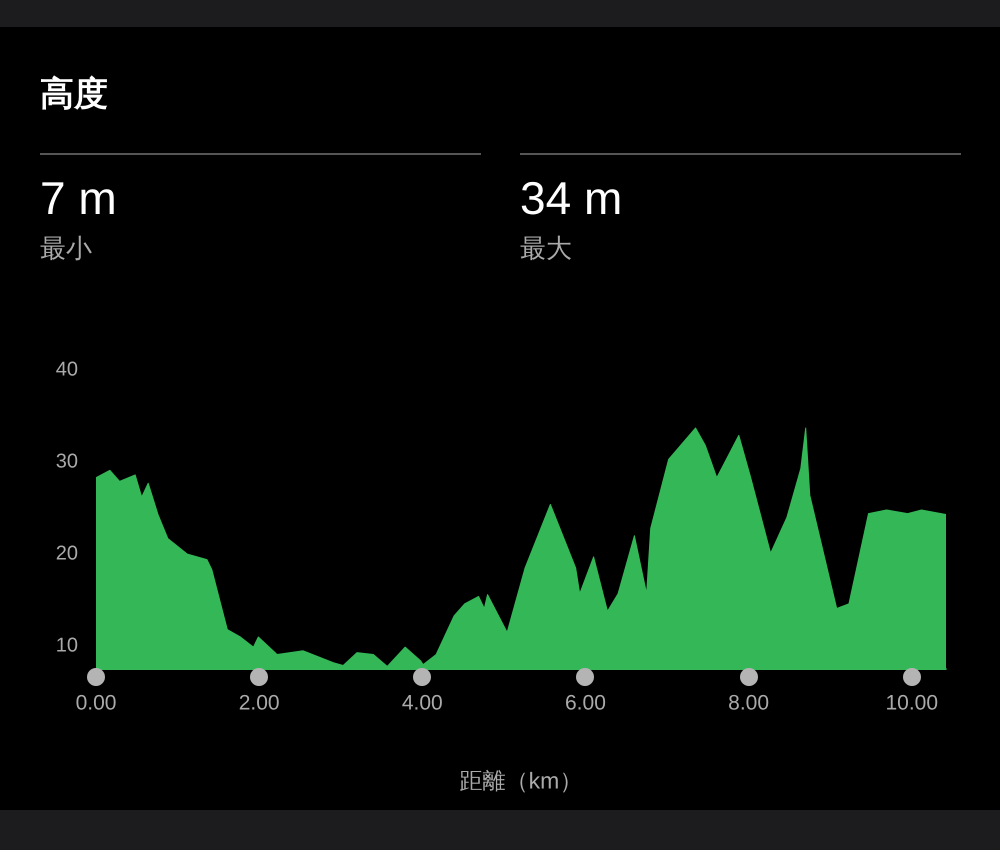 This screenshot has width=1000, height=850. Describe the element at coordinates (259, 703) in the screenshot. I see `x-tick-label: 2.00` at that location.